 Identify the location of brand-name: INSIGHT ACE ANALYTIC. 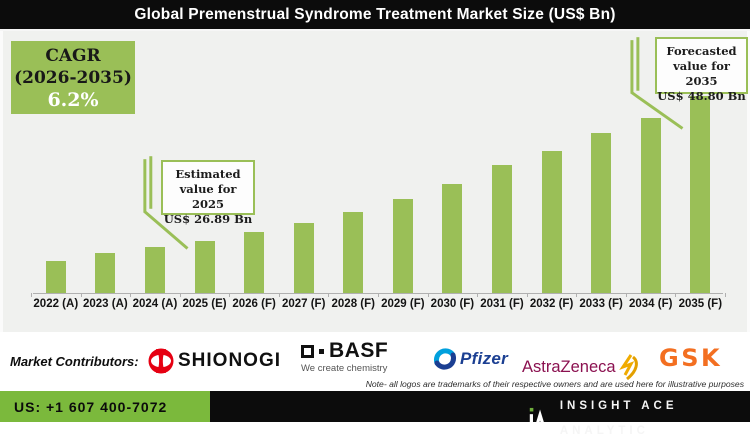
(618, 418).